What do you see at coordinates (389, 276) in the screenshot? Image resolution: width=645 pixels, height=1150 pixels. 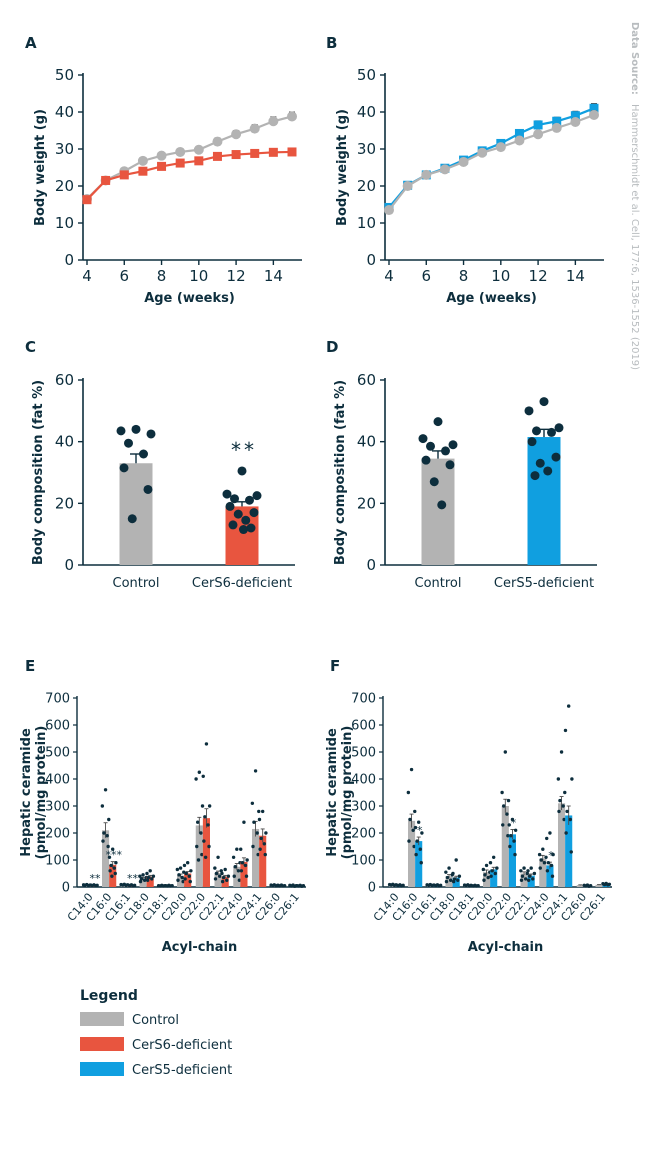 I see `chart-b-x-tick-label: 4` at bounding box center [389, 276].